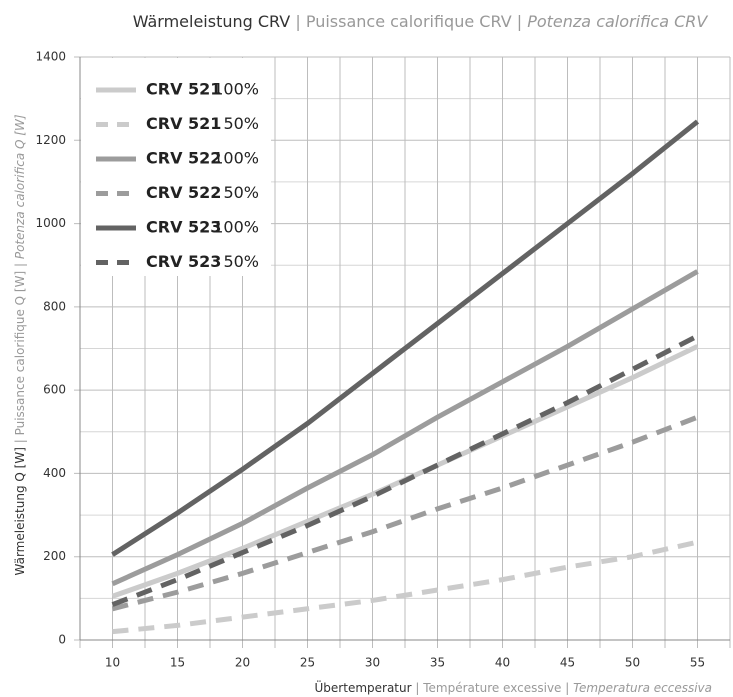  I want to click on x-tick-label: 50, so click(632, 663).